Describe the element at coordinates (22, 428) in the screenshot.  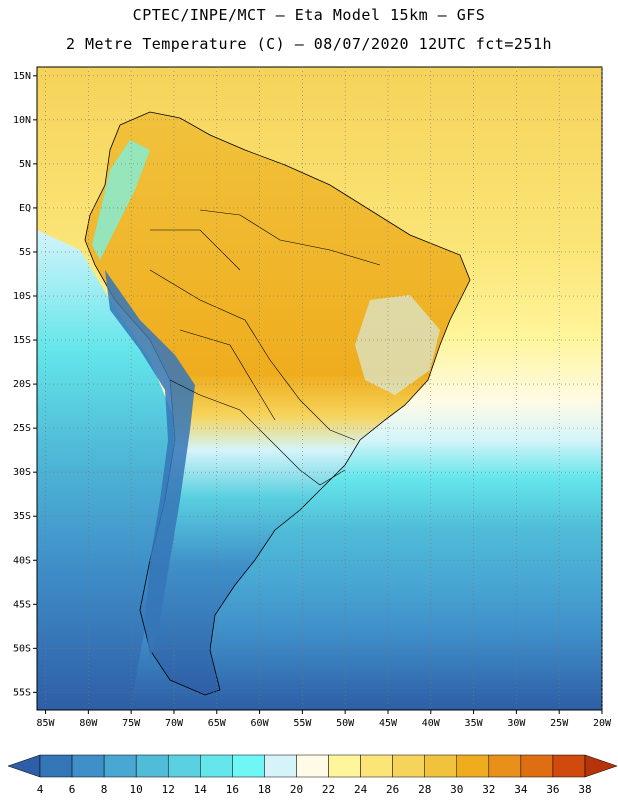
I see `lat-label: 25S` at that location.